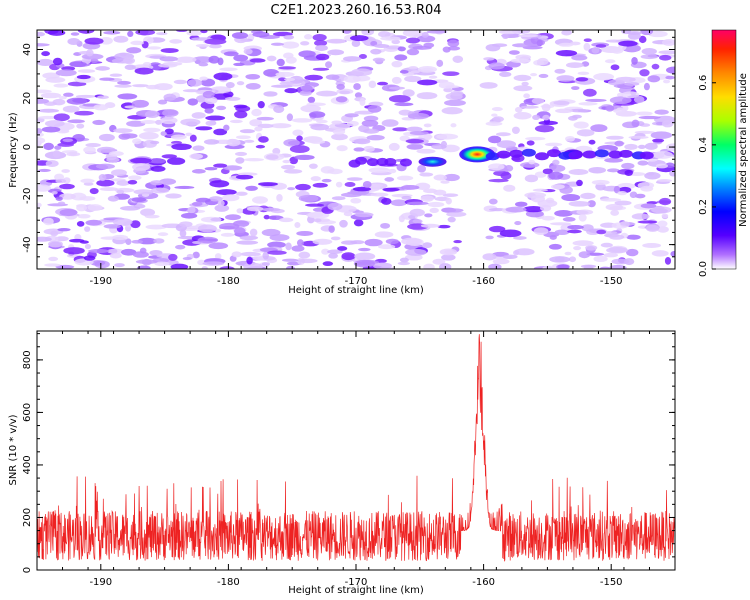 The image size is (750, 600). Describe the element at coordinates (703, 145) in the screenshot. I see `colorbar-tick-label: 0.4` at that location.